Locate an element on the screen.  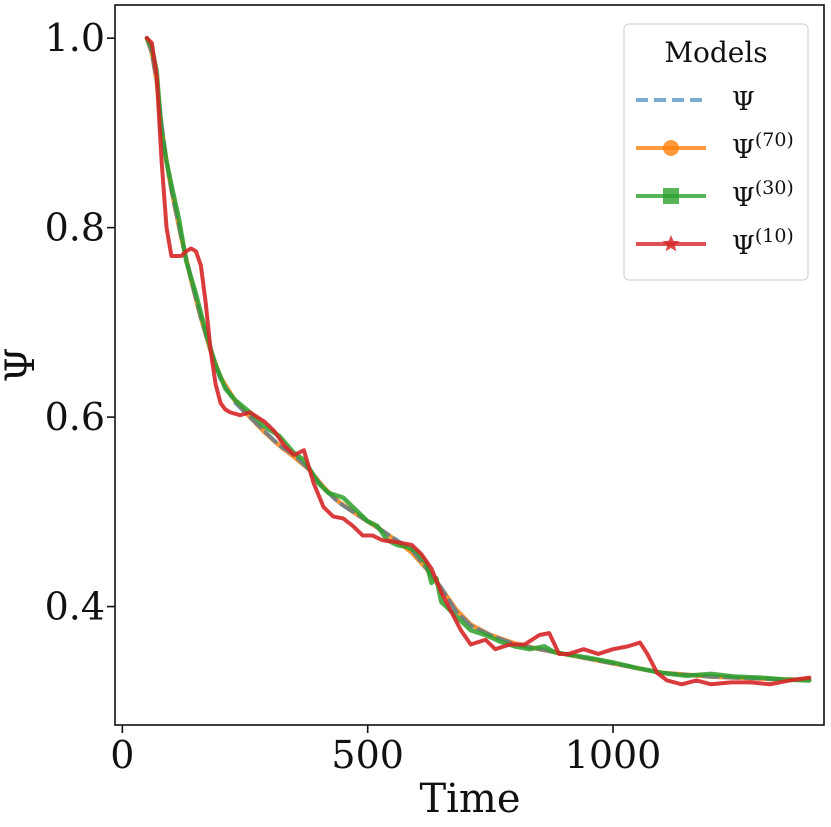
legend: Models ΨΨ(70)Ψ(30)Ψ(10) is located at coordinates (716, 152).